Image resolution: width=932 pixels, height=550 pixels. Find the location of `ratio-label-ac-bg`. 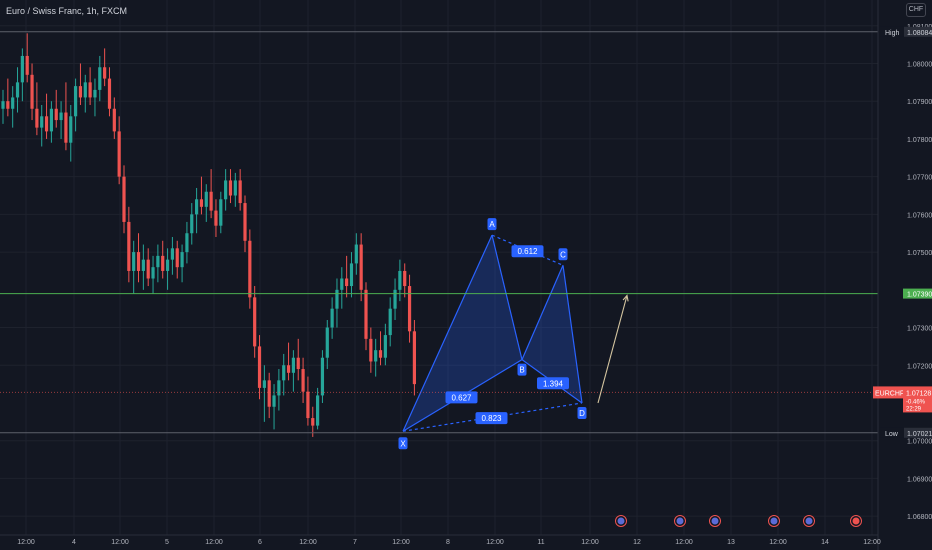

ratio-label-ac-bg is located at coordinates (527, 251).